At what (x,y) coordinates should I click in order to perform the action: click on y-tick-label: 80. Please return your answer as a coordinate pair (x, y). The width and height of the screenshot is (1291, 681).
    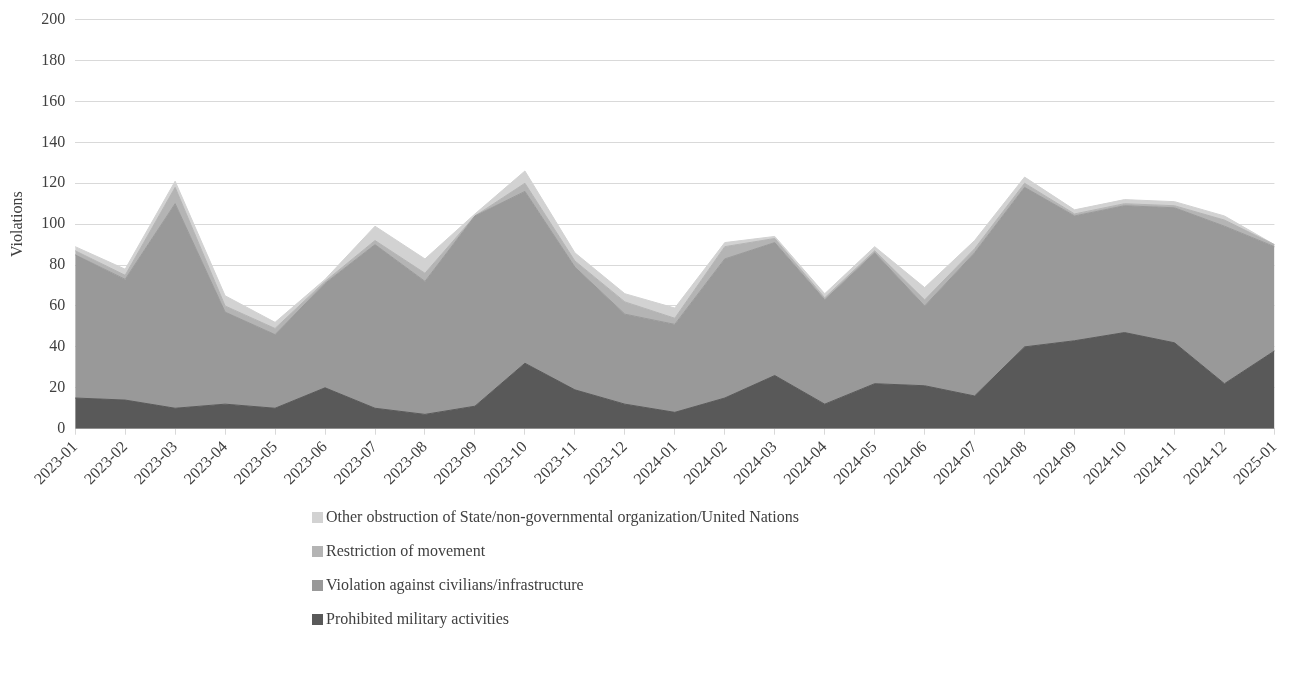
    Looking at the image, I should click on (57, 264).